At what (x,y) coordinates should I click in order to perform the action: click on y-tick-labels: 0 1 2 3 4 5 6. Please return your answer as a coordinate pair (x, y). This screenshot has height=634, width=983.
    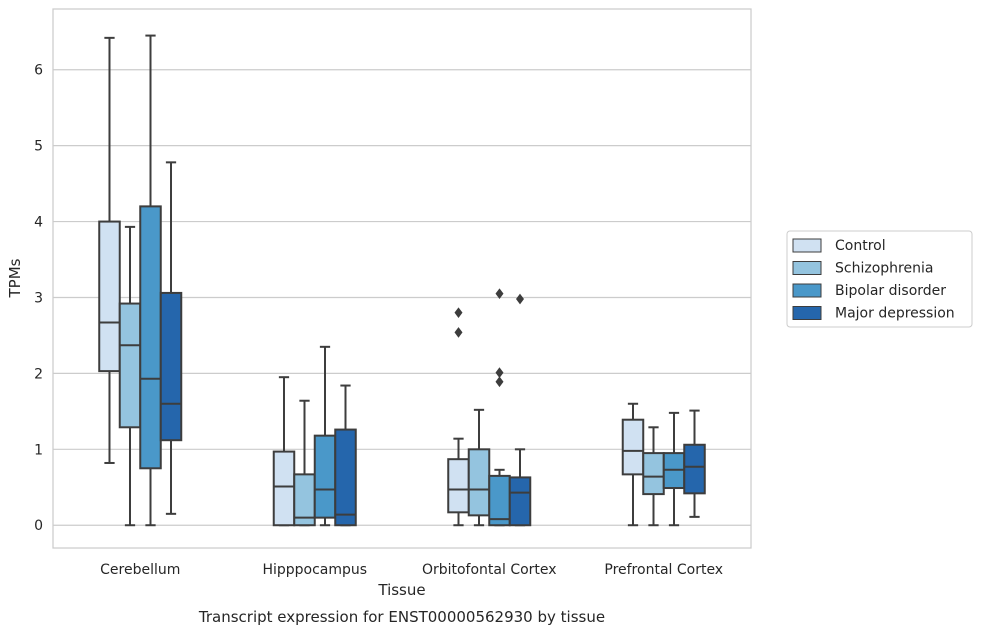
    Looking at the image, I should click on (38, 298).